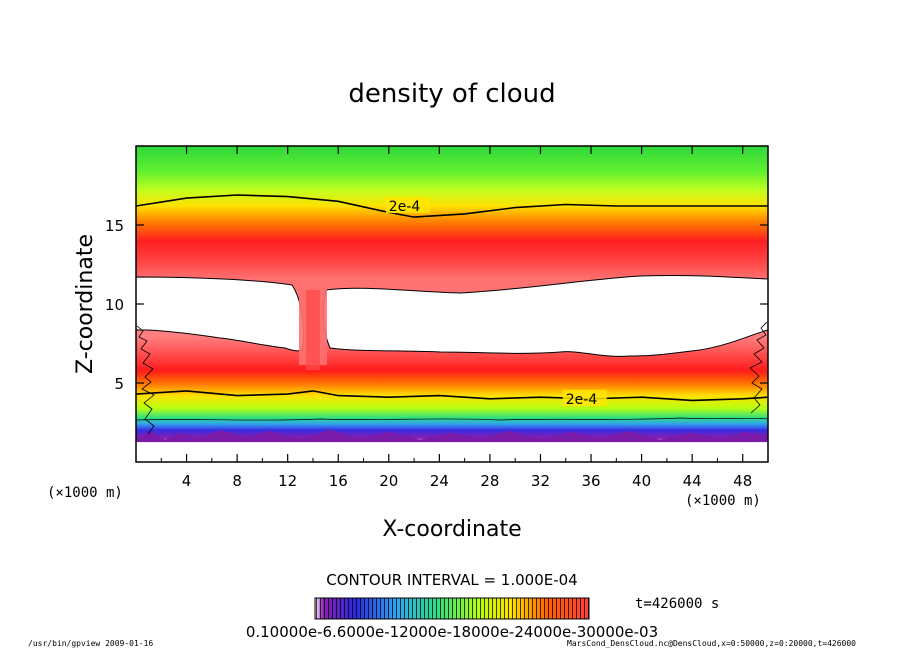 The width and height of the screenshot is (904, 654). I want to click on contour-interval-label: CONTOUR INTERVAL = 1.000E-04, so click(451, 580).